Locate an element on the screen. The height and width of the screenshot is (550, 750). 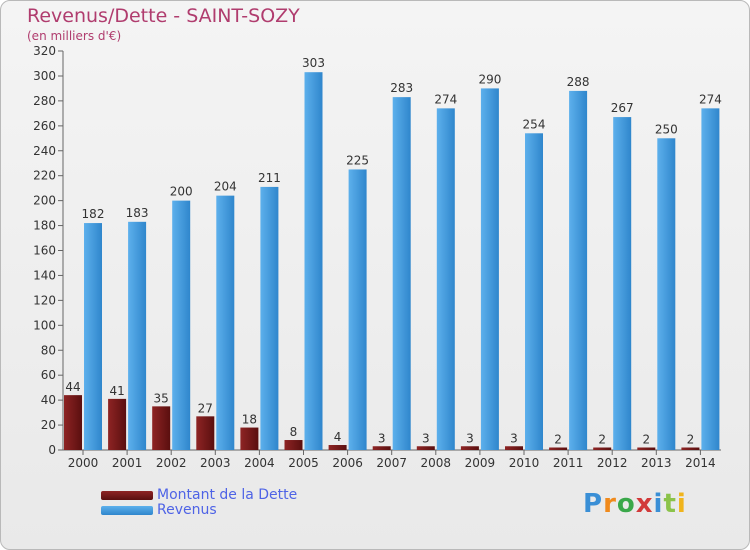
logo-letter: o is located at coordinates (626, 504).